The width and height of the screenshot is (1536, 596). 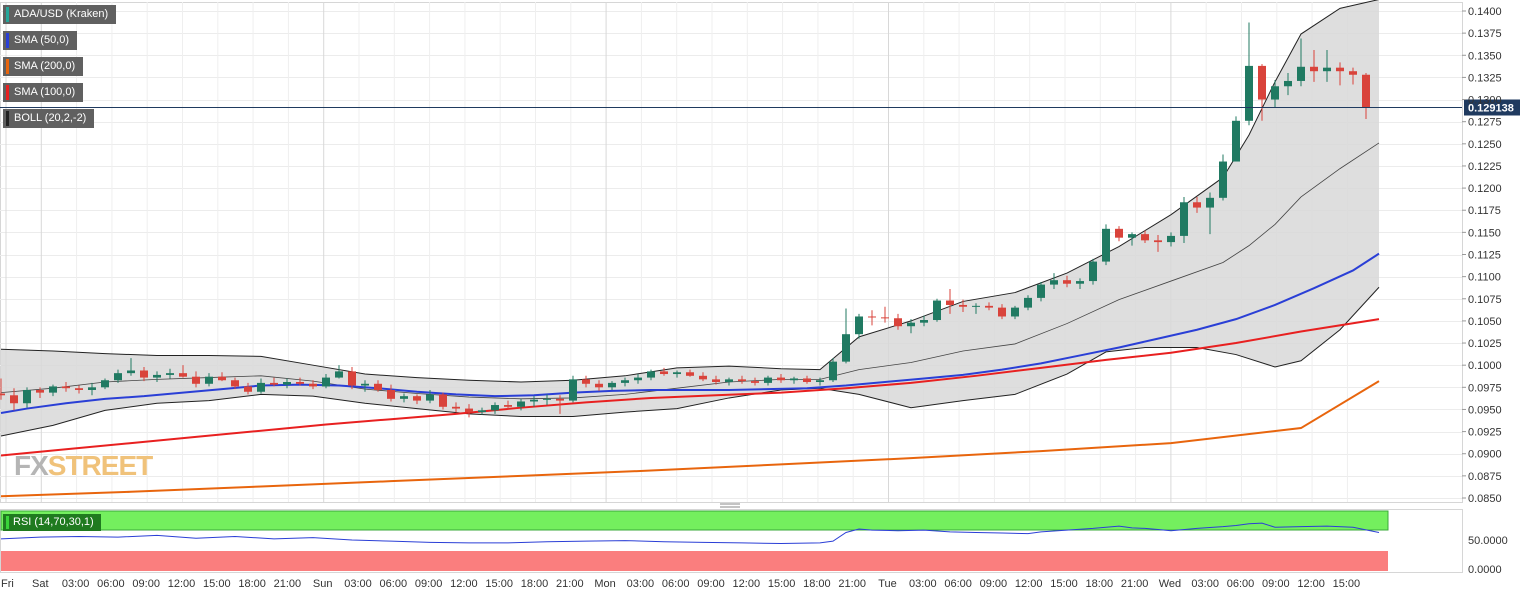 What do you see at coordinates (694, 561) in the screenshot?
I see `rsi-oversold-zone` at bounding box center [694, 561].